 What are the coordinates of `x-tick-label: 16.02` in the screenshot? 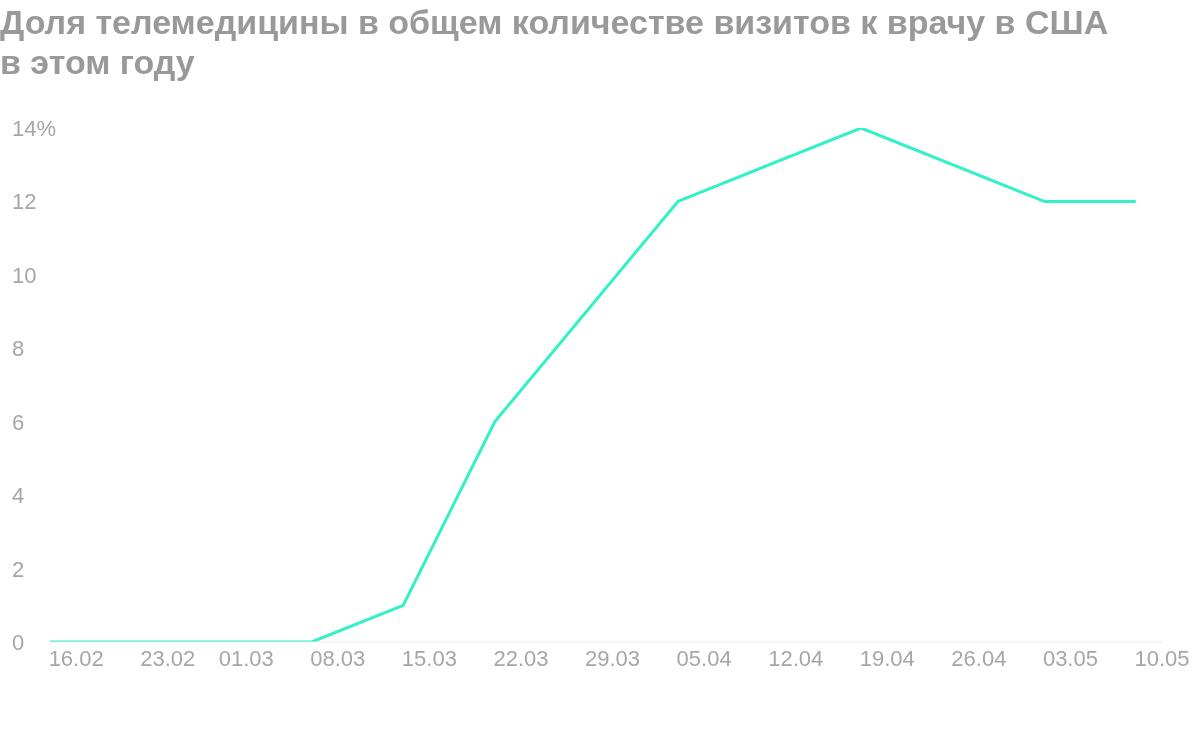 It's located at (76, 658).